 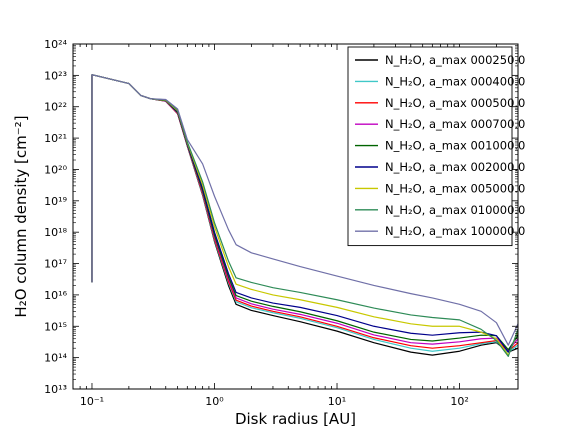 What do you see at coordinates (21, 216) in the screenshot?
I see `y-axis-label: H₂O column density [cm⁻²]` at bounding box center [21, 216].